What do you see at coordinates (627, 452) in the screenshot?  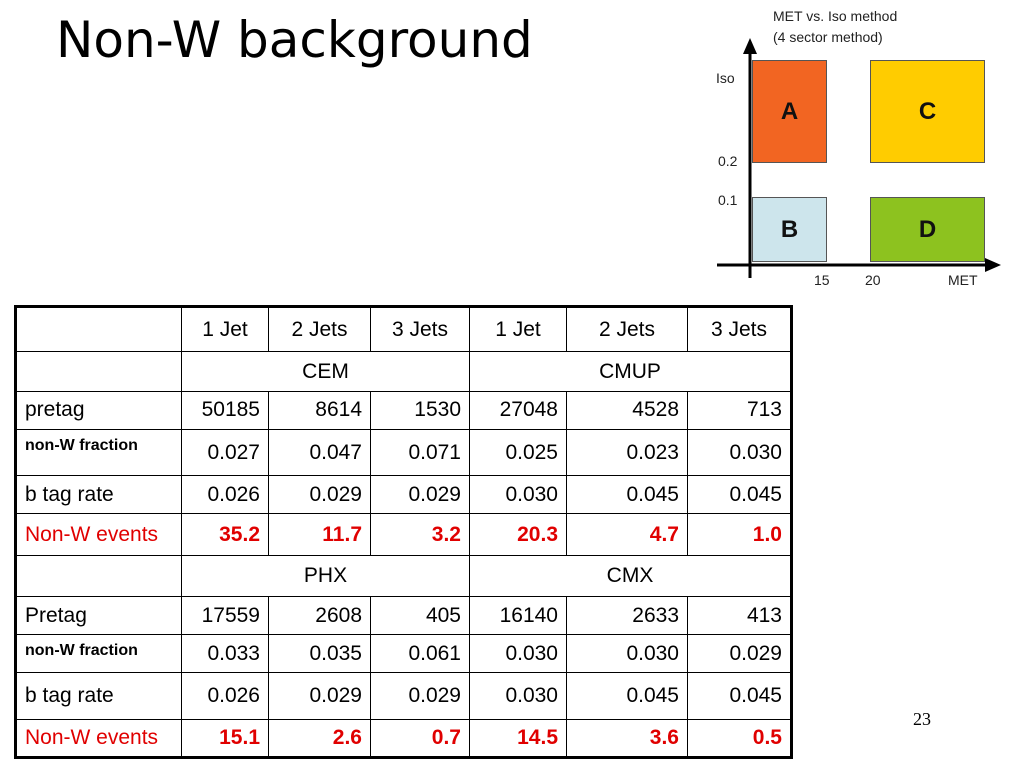 I see `table-cell: 0.023` at bounding box center [627, 452].